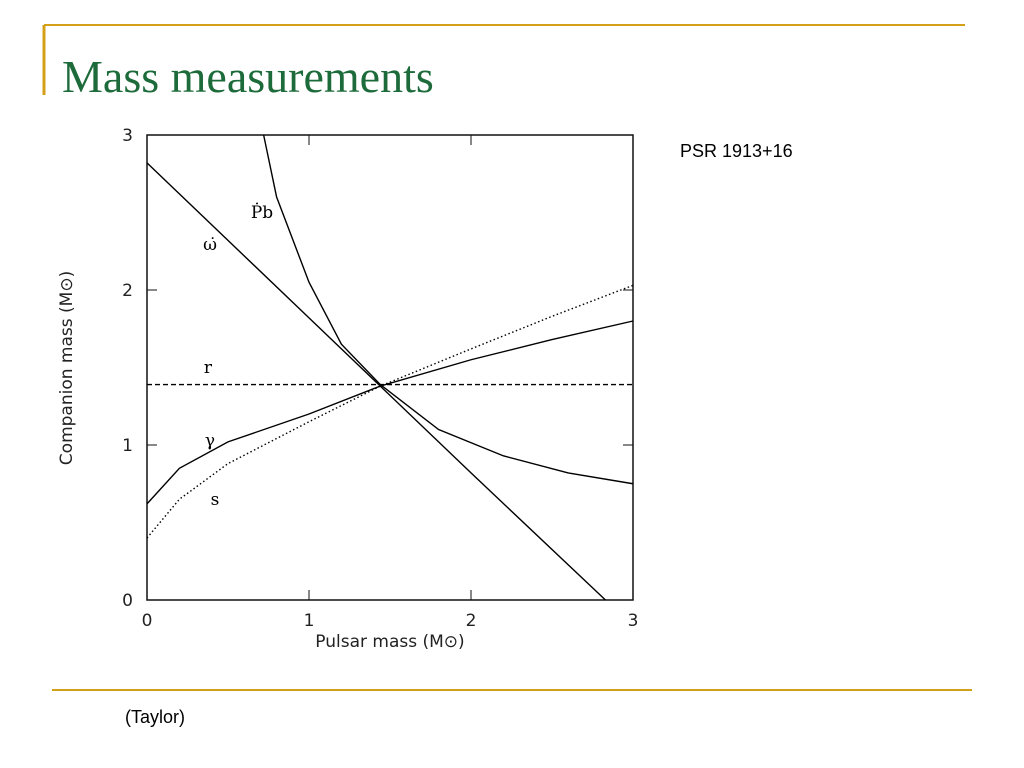  What do you see at coordinates (127, 601) in the screenshot?
I see `y-tick-label: 0` at bounding box center [127, 601].